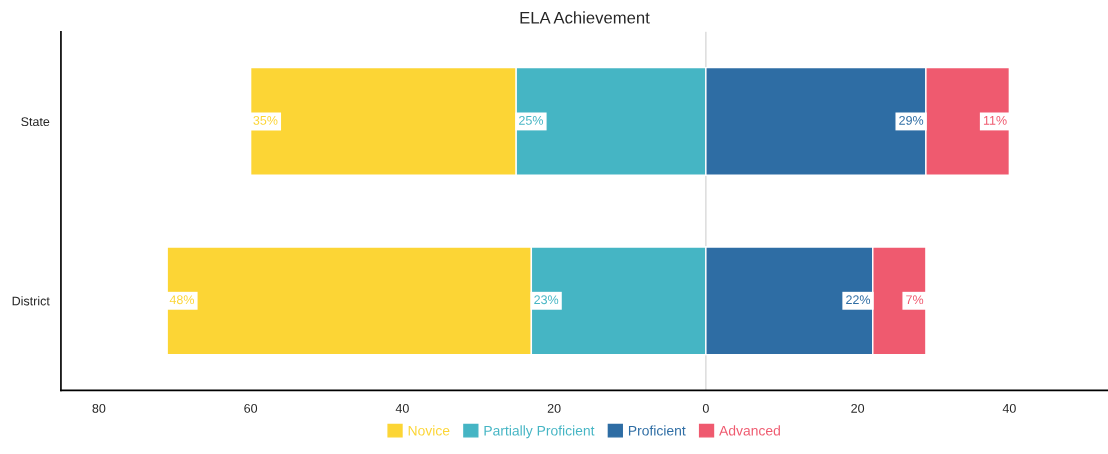 This screenshot has width=1108, height=454. Describe the element at coordinates (915, 300) in the screenshot. I see `data-label: 7%` at that location.